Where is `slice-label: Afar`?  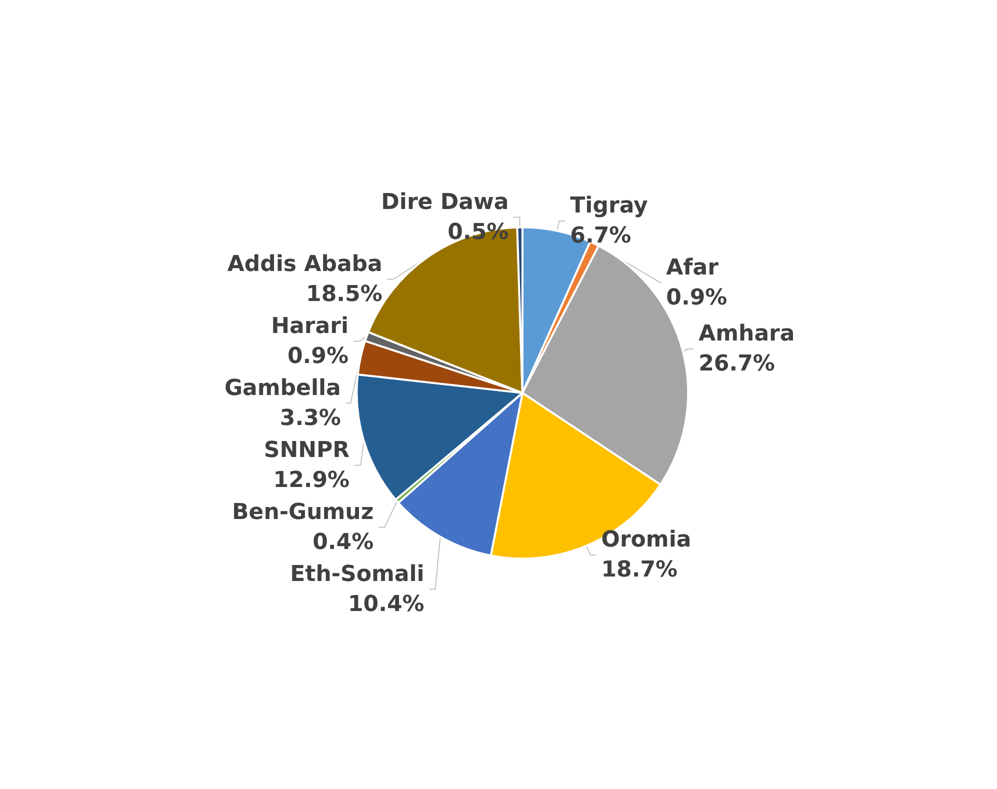
slice-label: Afar is located at coordinates (692, 268).